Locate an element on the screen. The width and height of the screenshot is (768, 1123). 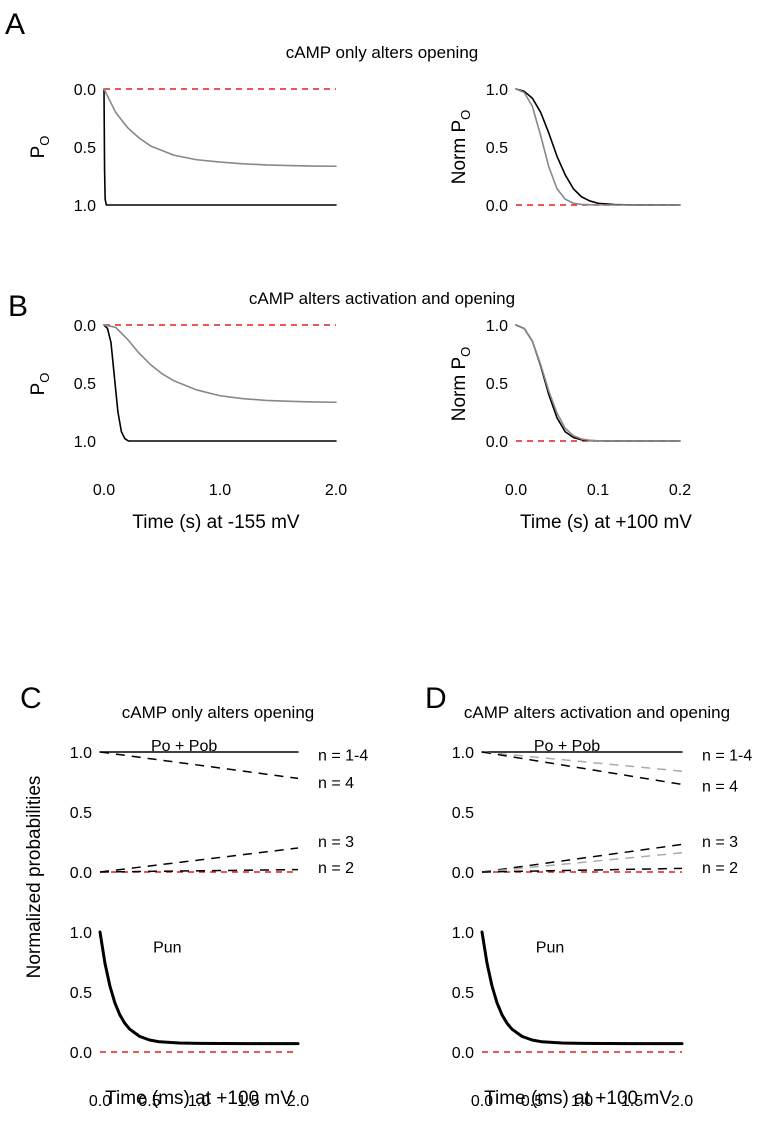
x-tick-label: 0.2 is located at coordinates (680, 490).